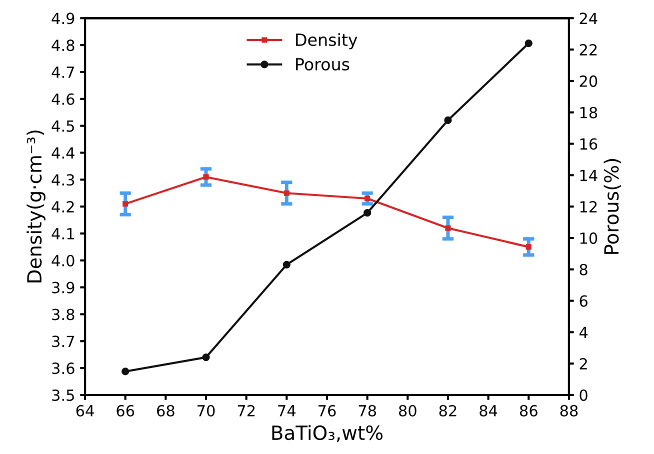 The height and width of the screenshot is (454, 654). What do you see at coordinates (589, 112) in the screenshot?
I see `y2-tick-label: 18` at bounding box center [589, 112].